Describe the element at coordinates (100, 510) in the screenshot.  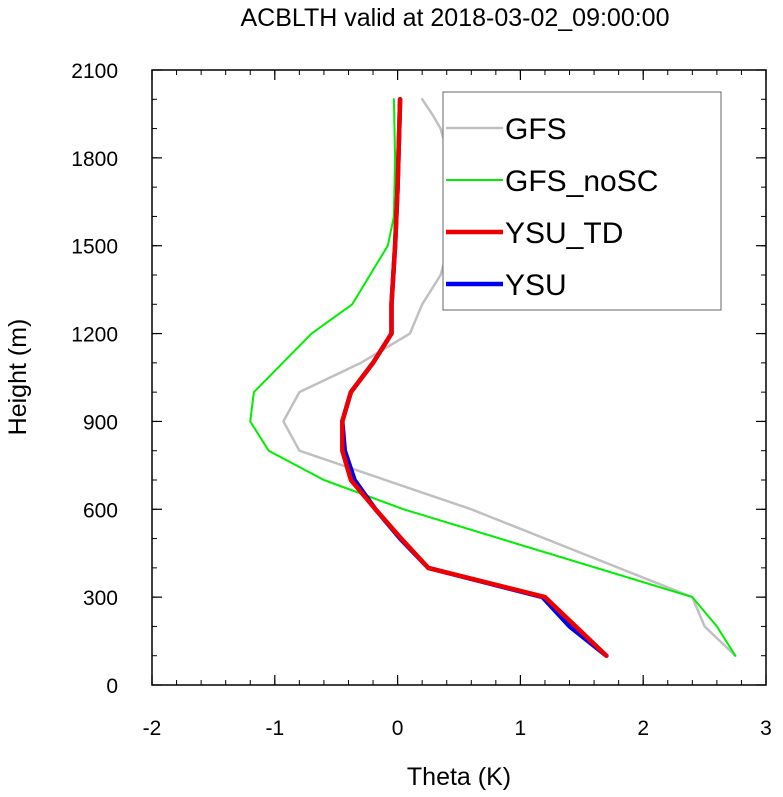
I see `y-tick-label: 600` at that location.